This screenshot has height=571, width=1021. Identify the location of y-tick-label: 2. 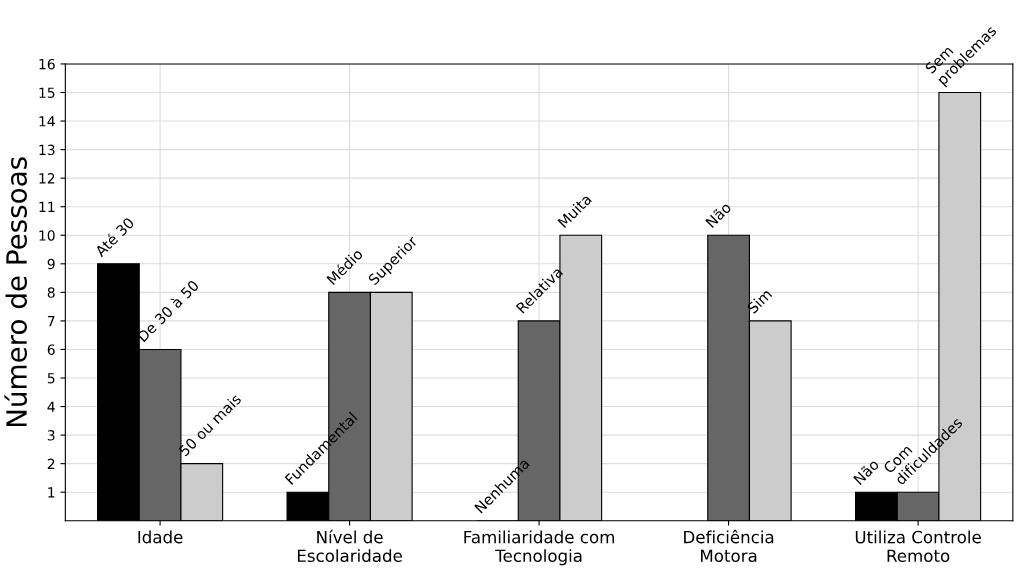
(51, 463).